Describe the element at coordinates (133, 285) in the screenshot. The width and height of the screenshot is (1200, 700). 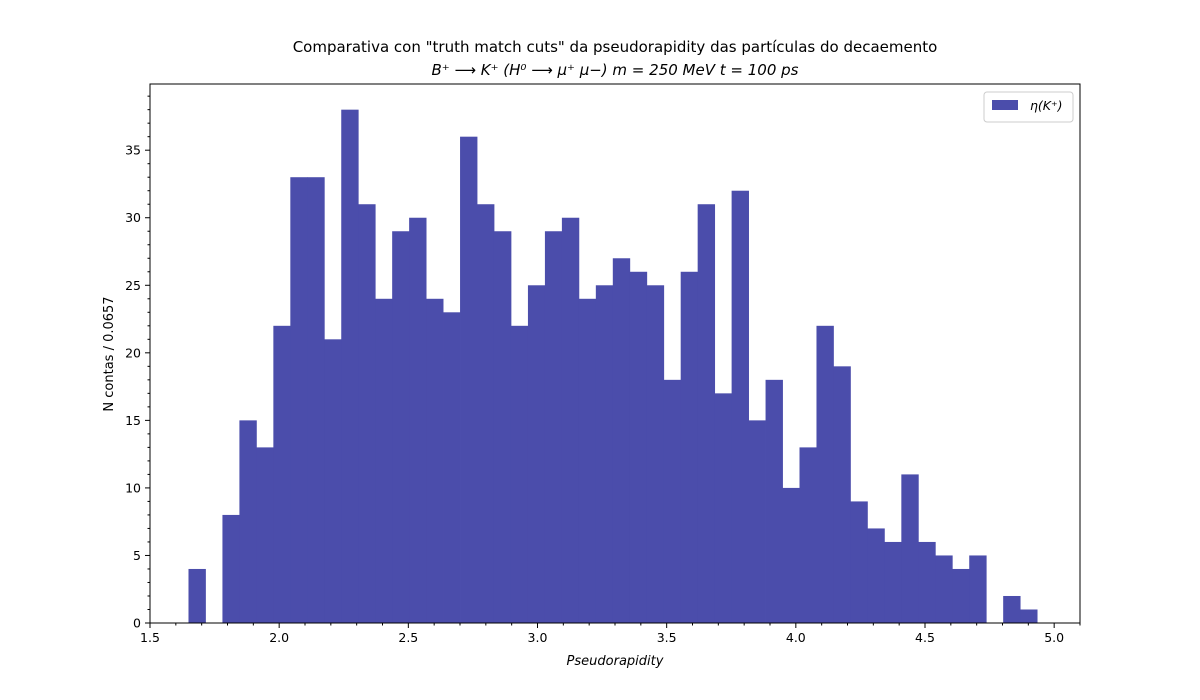
I see `y-tick-label: 25` at that location.